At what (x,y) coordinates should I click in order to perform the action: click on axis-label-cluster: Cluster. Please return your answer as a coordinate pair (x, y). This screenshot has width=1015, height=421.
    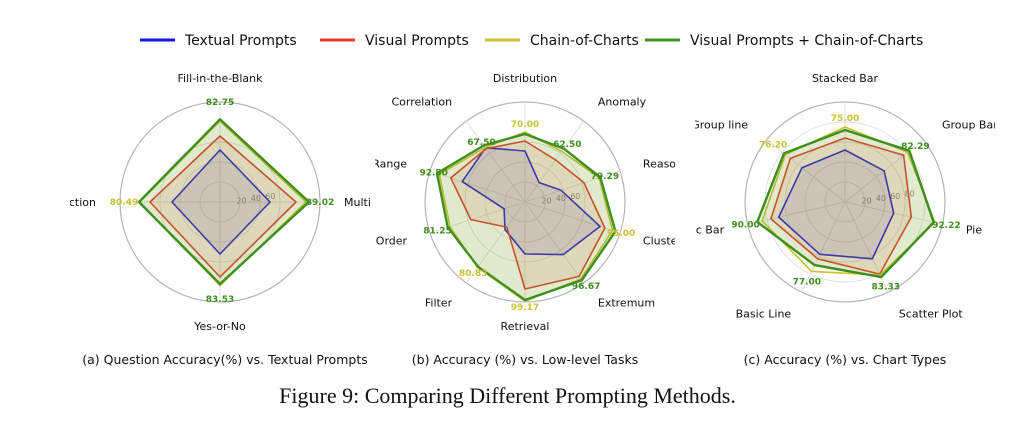
    Looking at the image, I should click on (659, 240).